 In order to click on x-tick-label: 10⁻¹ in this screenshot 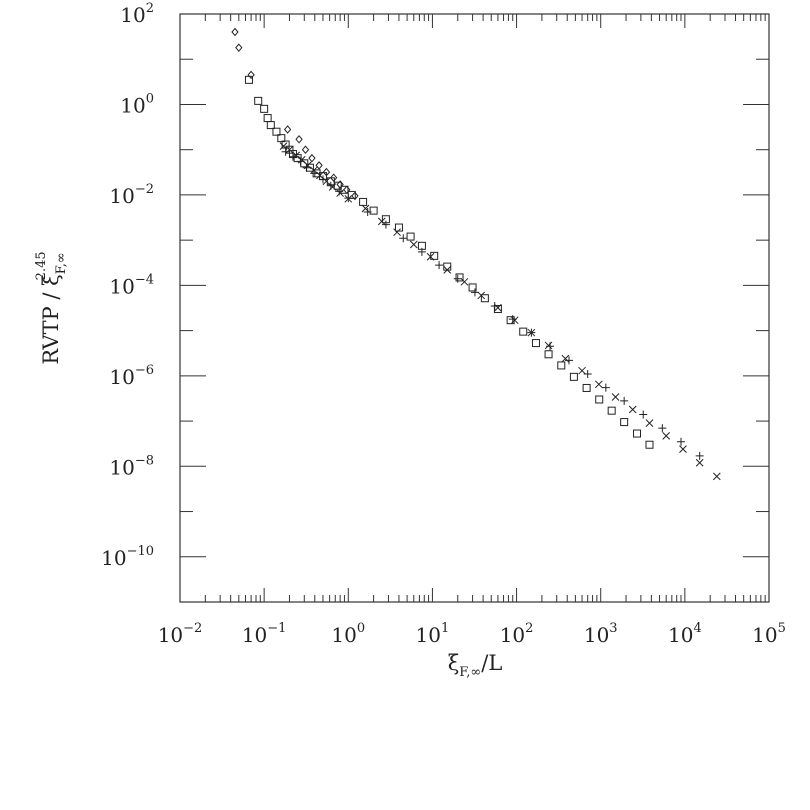, I will do `click(264, 634)`.